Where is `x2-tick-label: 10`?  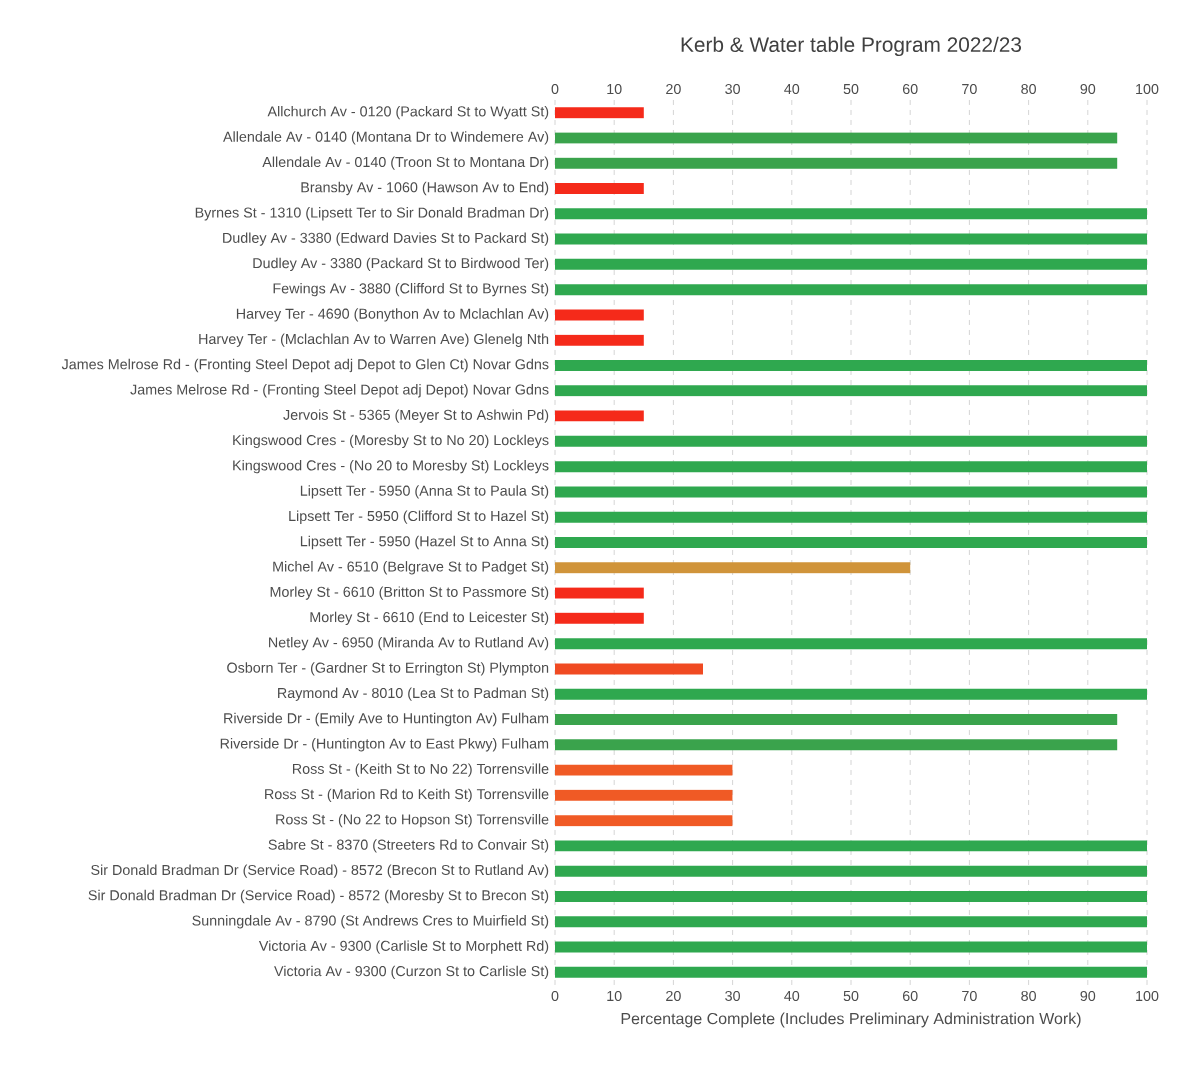
x2-tick-label: 10 is located at coordinates (614, 89).